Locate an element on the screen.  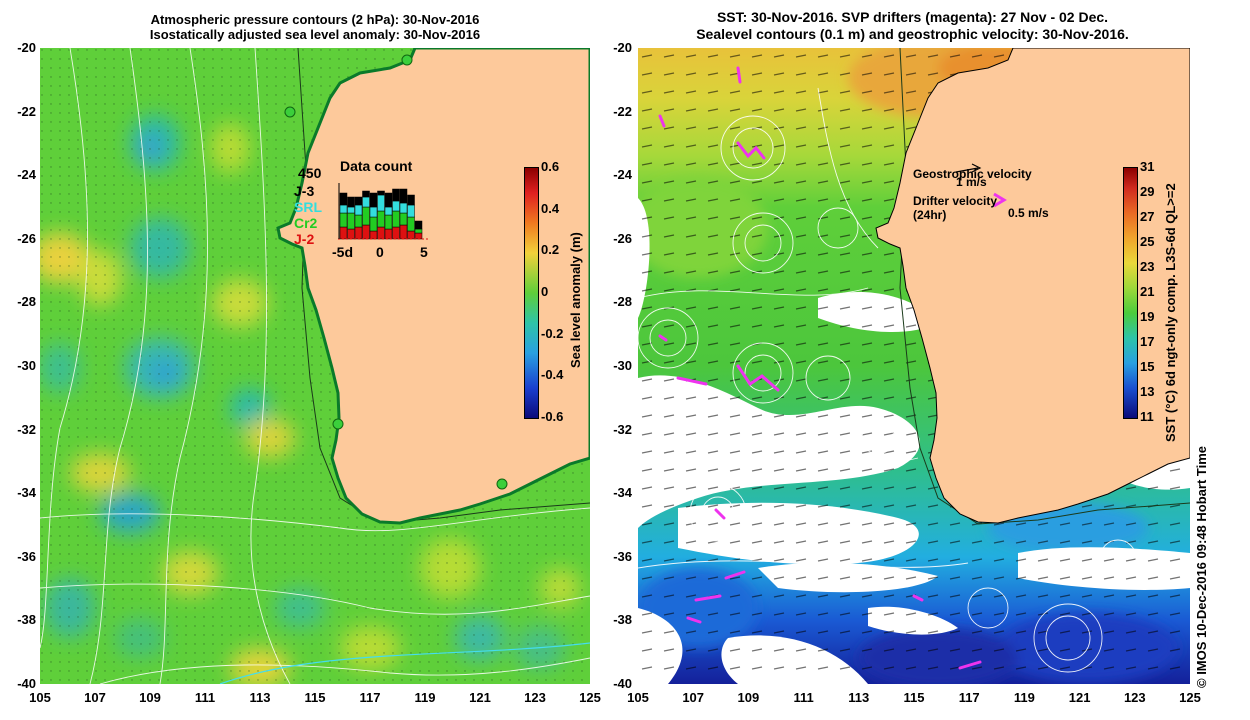
hist-tick-5: 5 is located at coordinates (424, 252).